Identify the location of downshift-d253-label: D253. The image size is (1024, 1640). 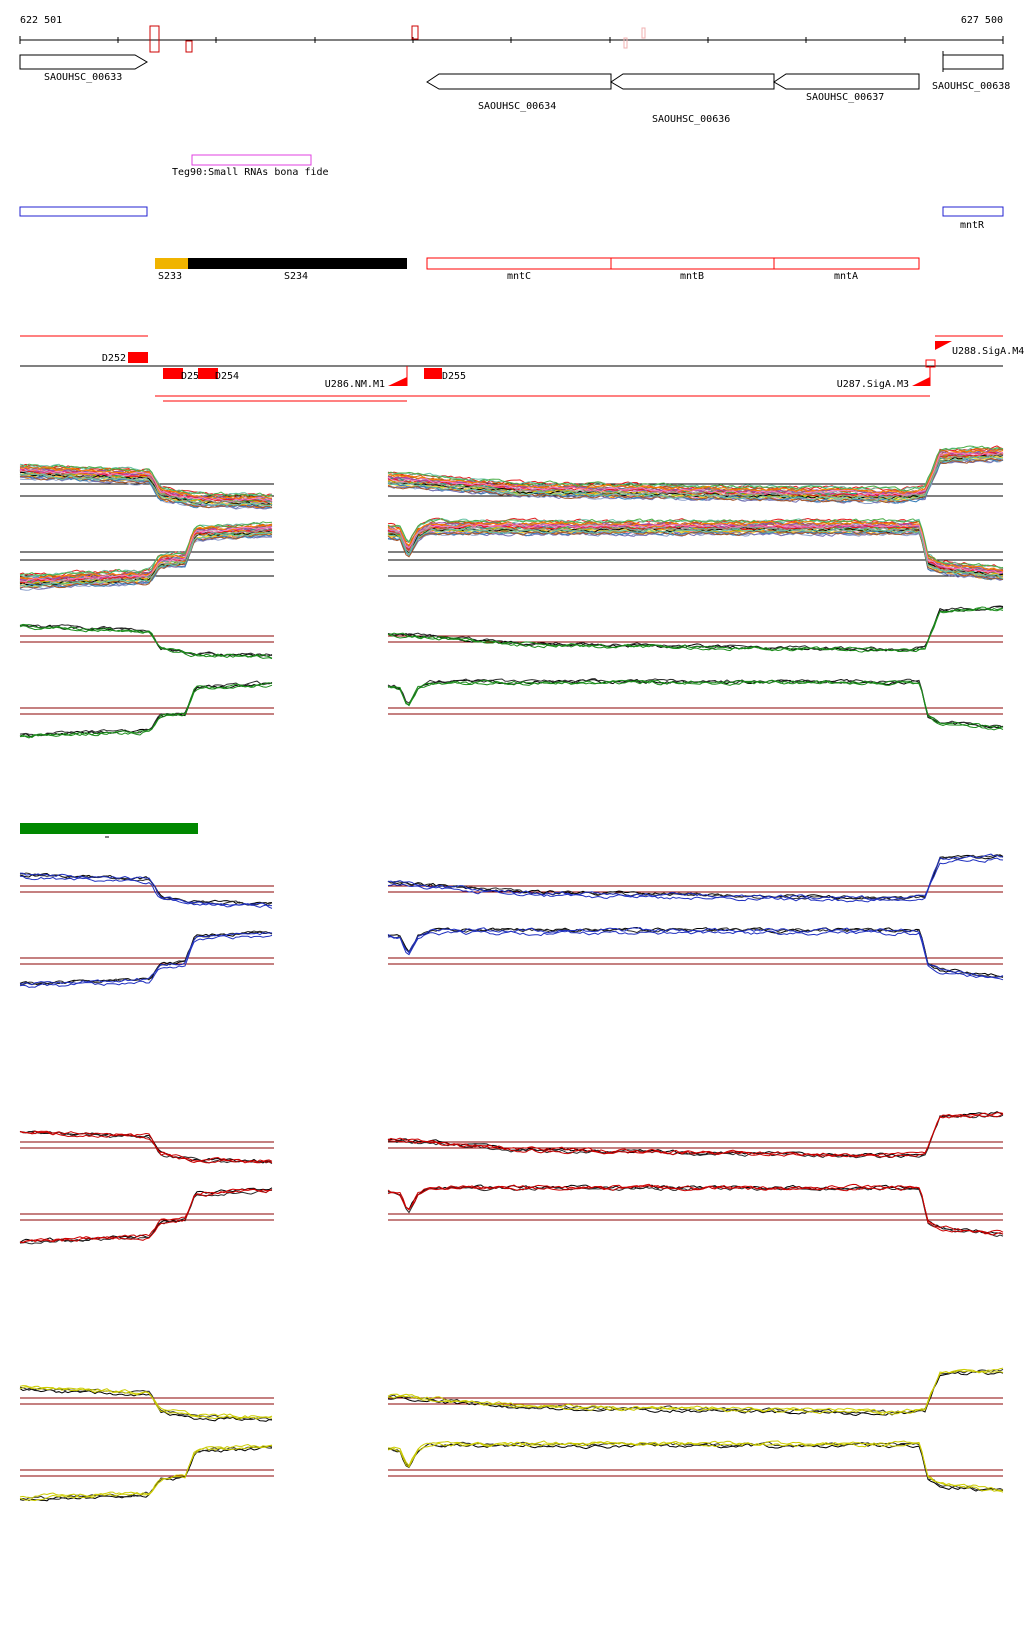
(193, 376).